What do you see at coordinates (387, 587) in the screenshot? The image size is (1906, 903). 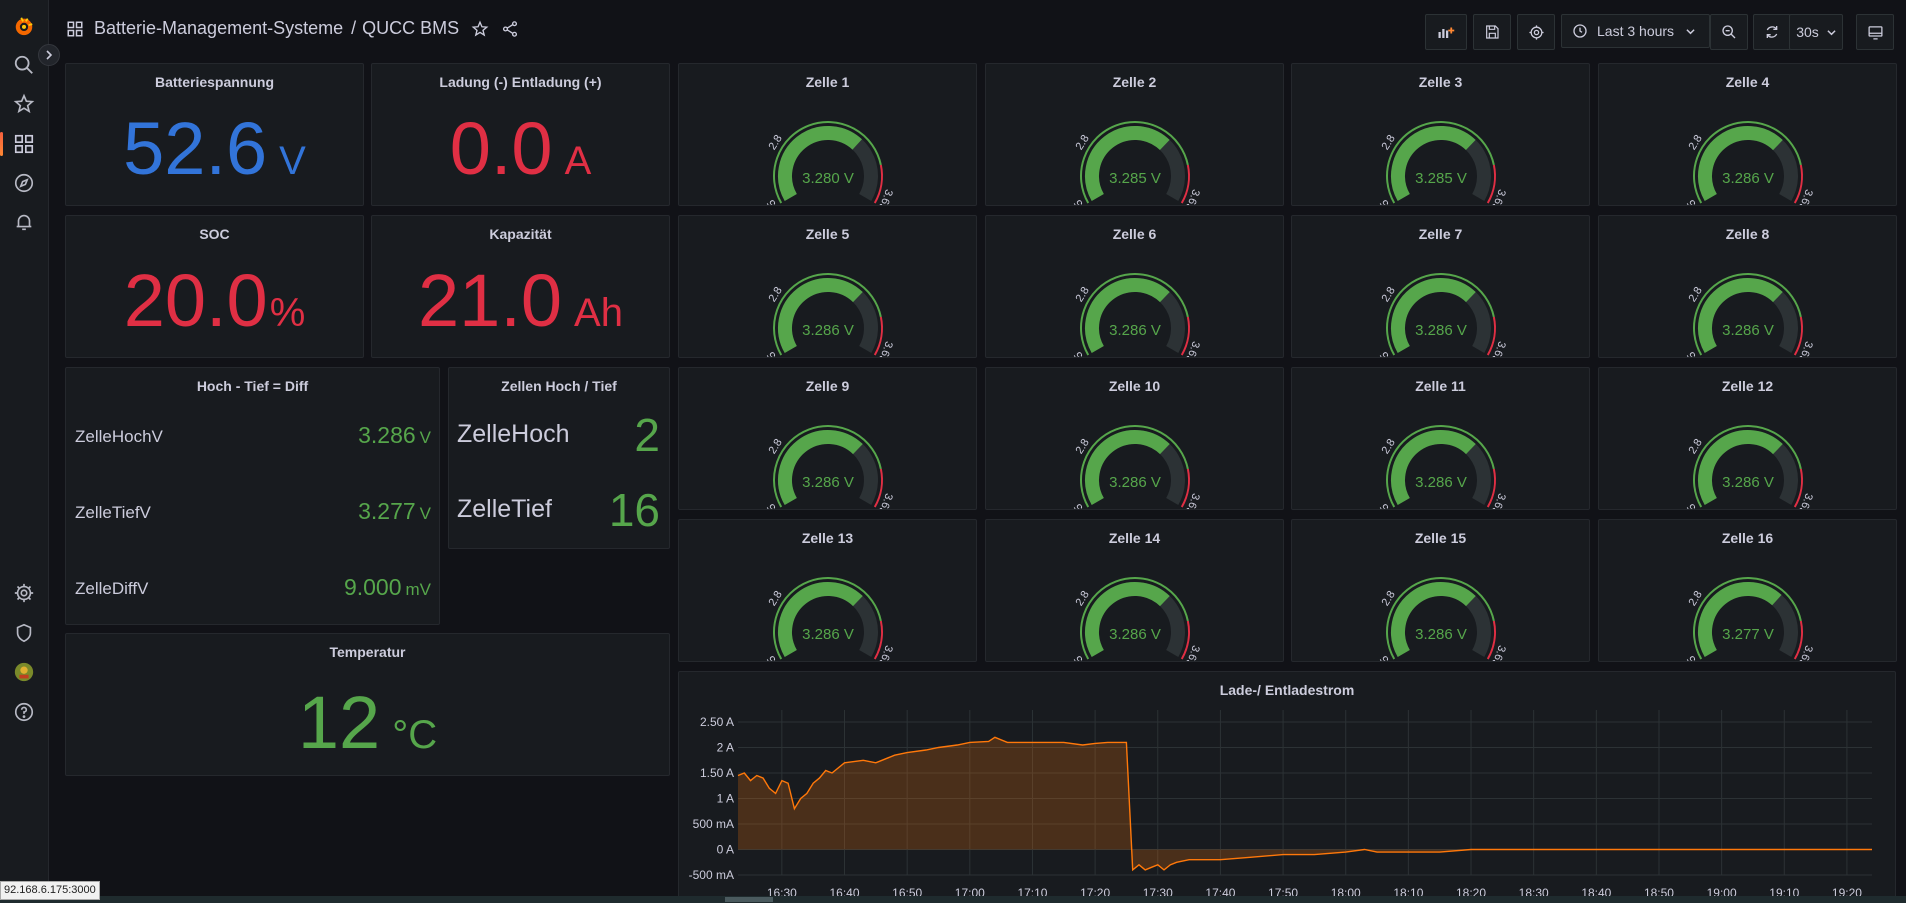 I see `diff-row-value: 9.000 mV` at bounding box center [387, 587].